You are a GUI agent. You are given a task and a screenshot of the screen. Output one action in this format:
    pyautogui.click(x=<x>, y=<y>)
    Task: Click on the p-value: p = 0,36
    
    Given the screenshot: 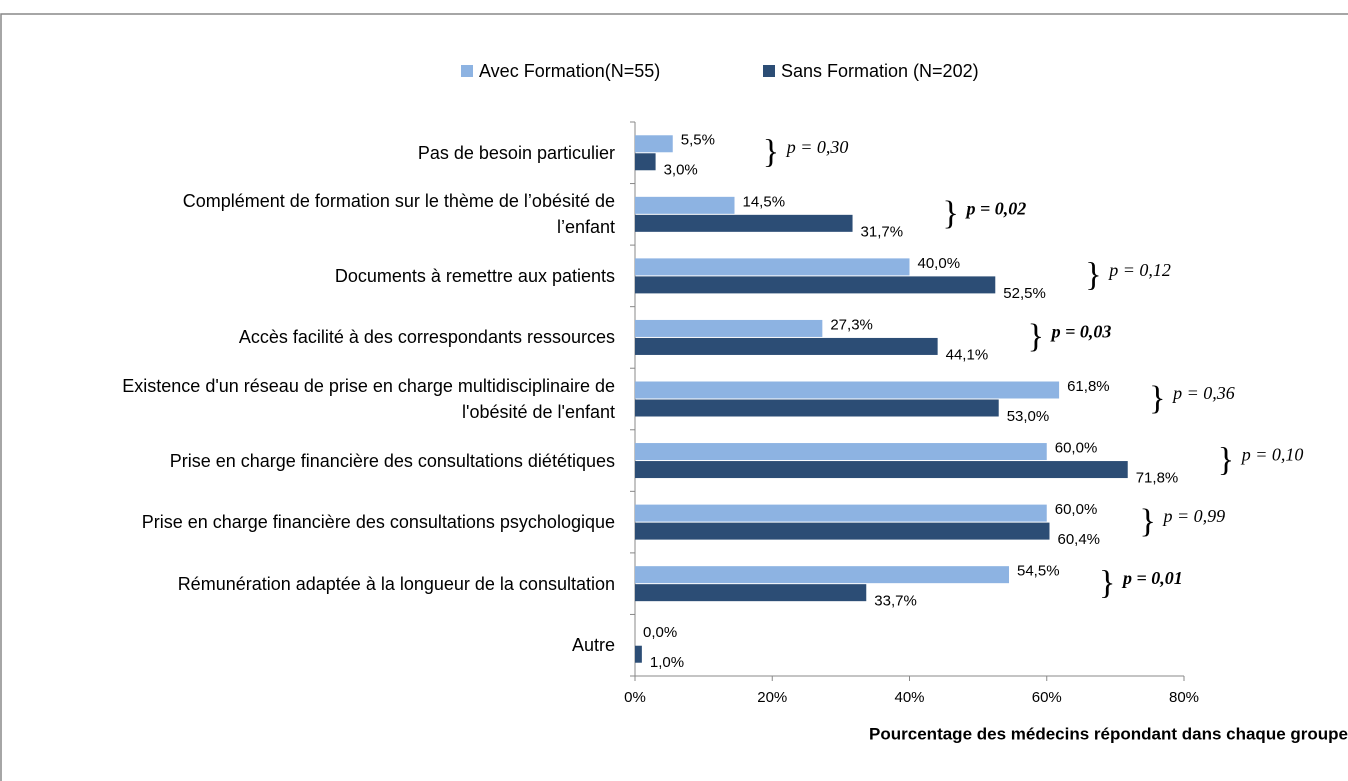 What is the action you would take?
    pyautogui.click(x=1203, y=393)
    